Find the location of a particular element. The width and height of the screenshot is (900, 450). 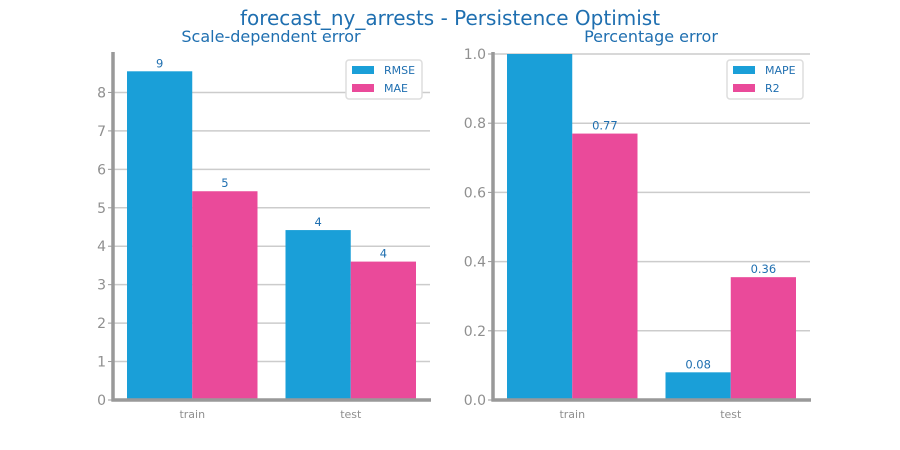

y-tick-label: 1 is located at coordinates (101, 363).